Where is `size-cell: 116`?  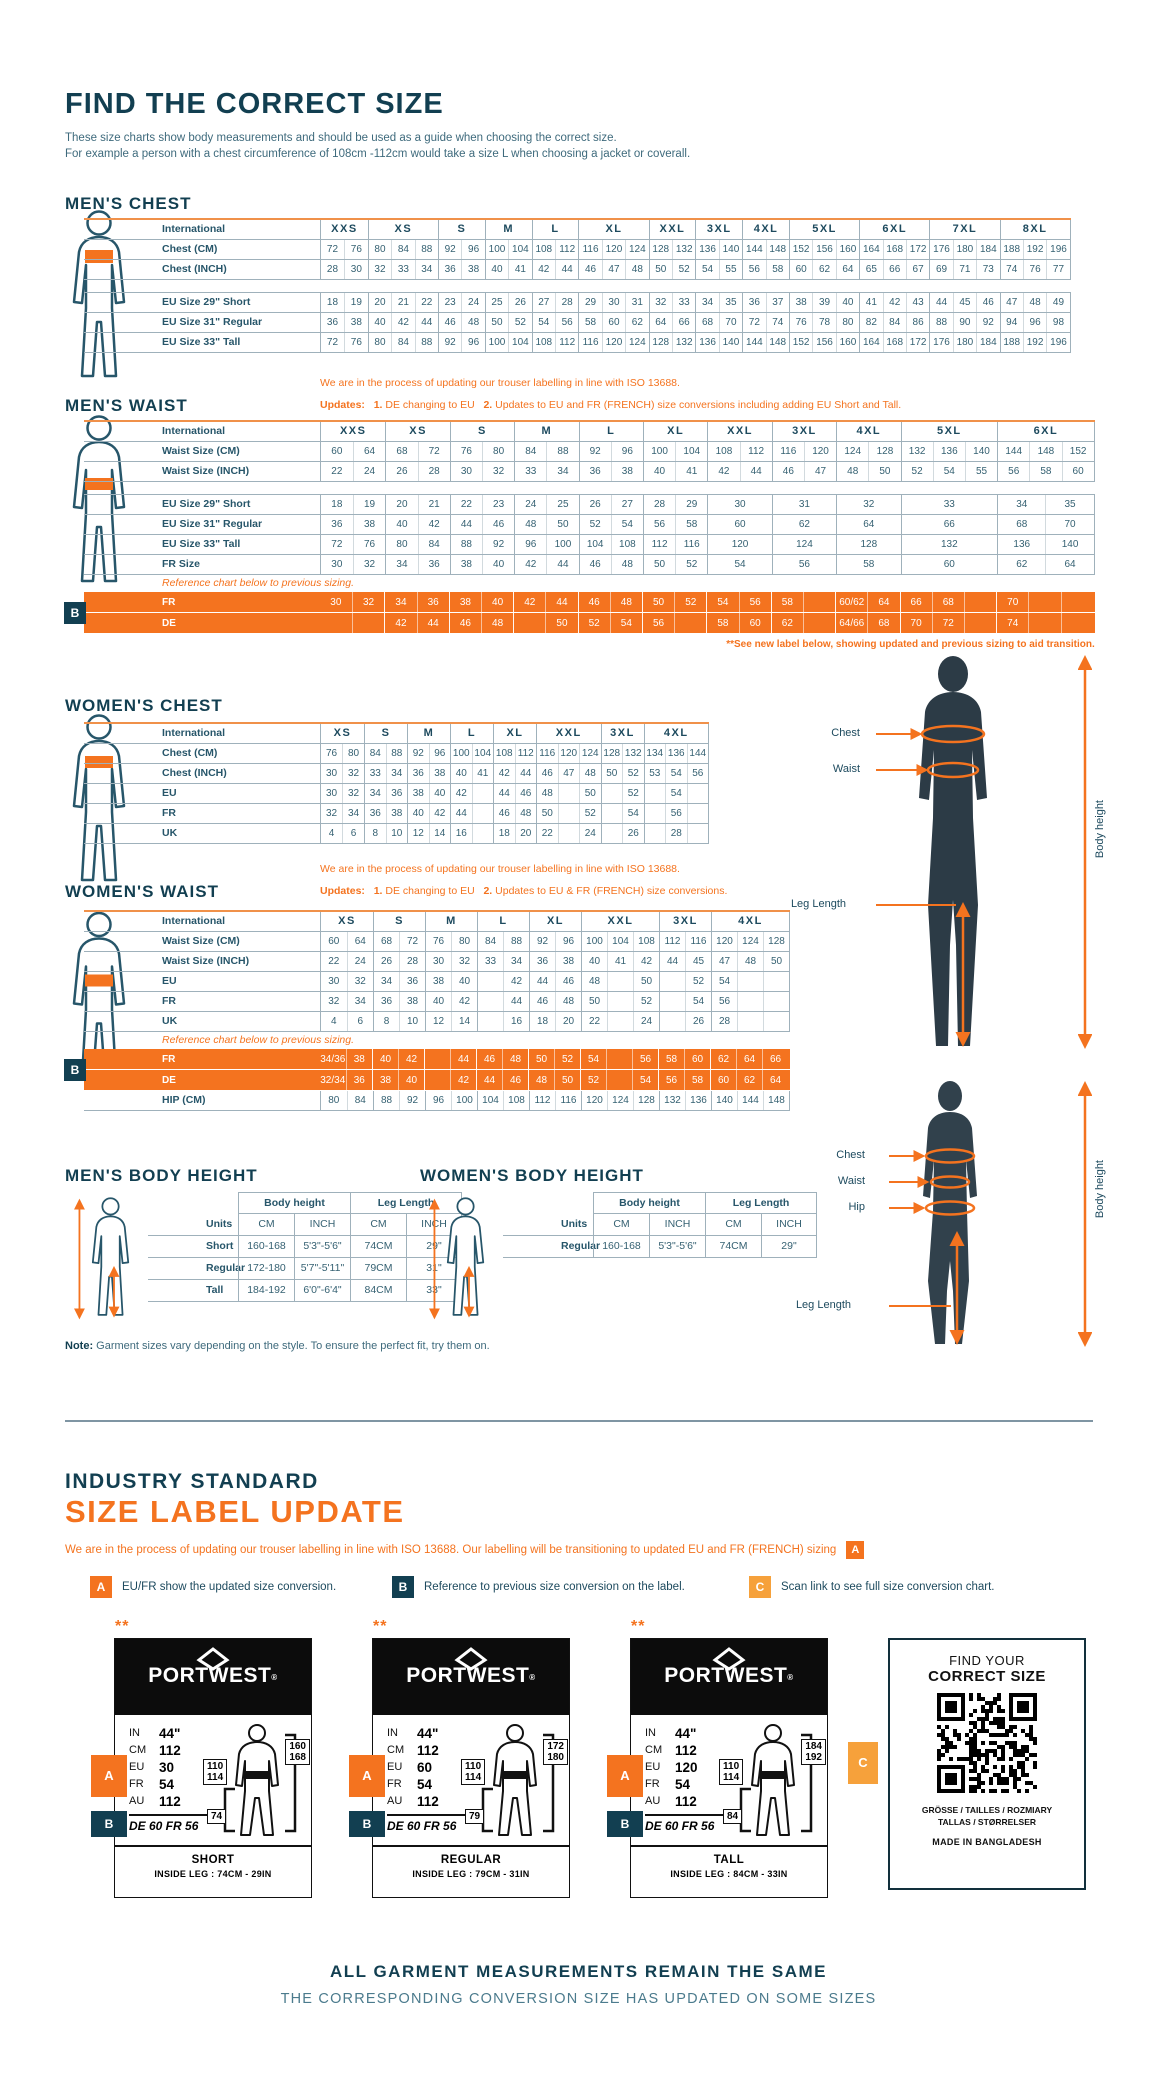
size-cell: 116 is located at coordinates (590, 249).